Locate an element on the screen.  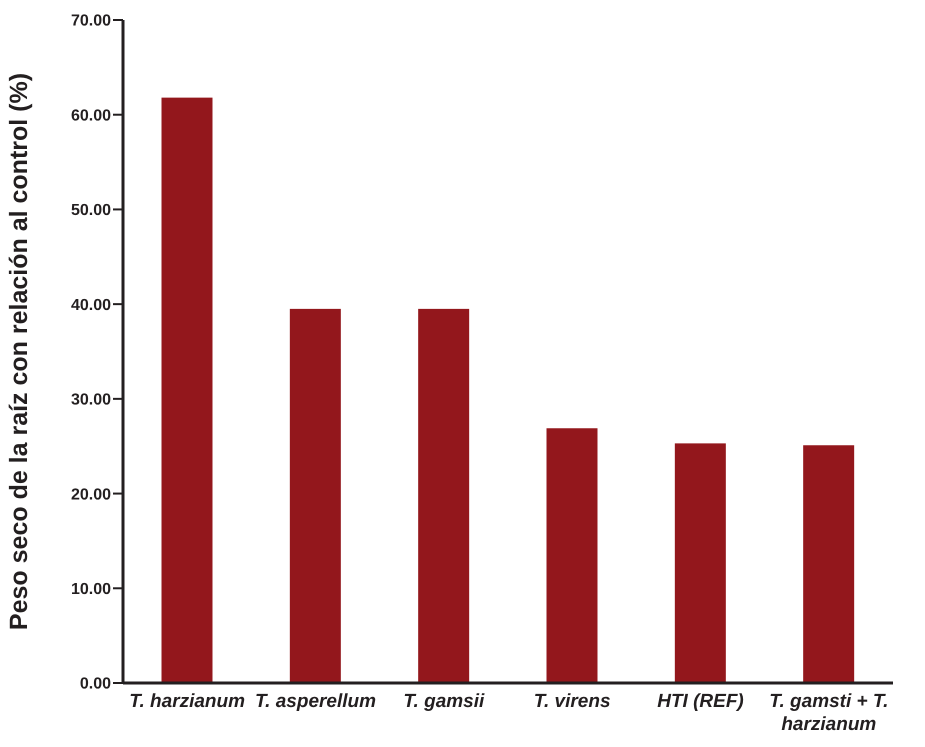
x-tick-label: T. virens is located at coordinates (572, 701).